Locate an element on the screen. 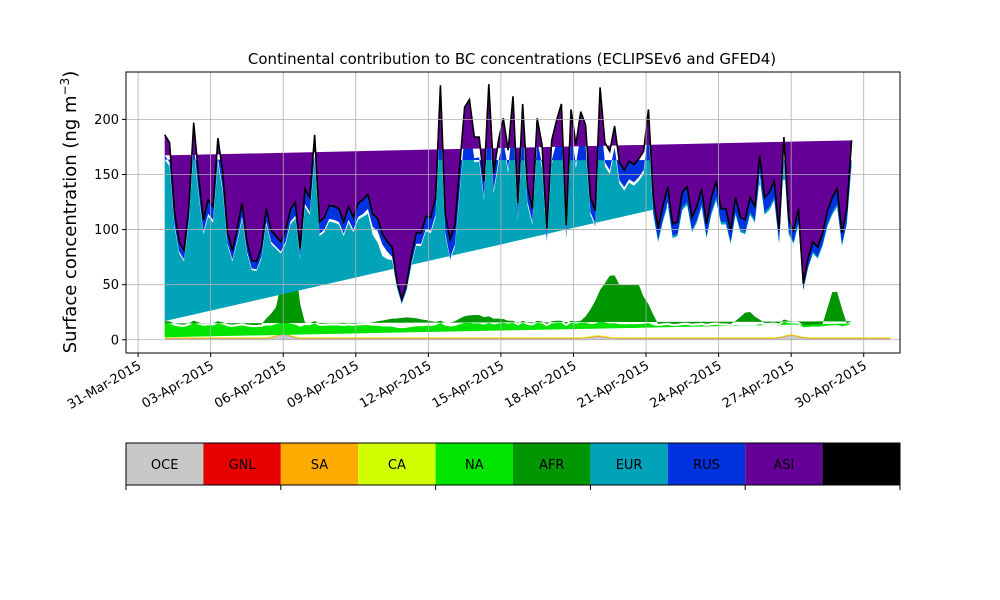  legend-label-oce: OCE is located at coordinates (165, 465).